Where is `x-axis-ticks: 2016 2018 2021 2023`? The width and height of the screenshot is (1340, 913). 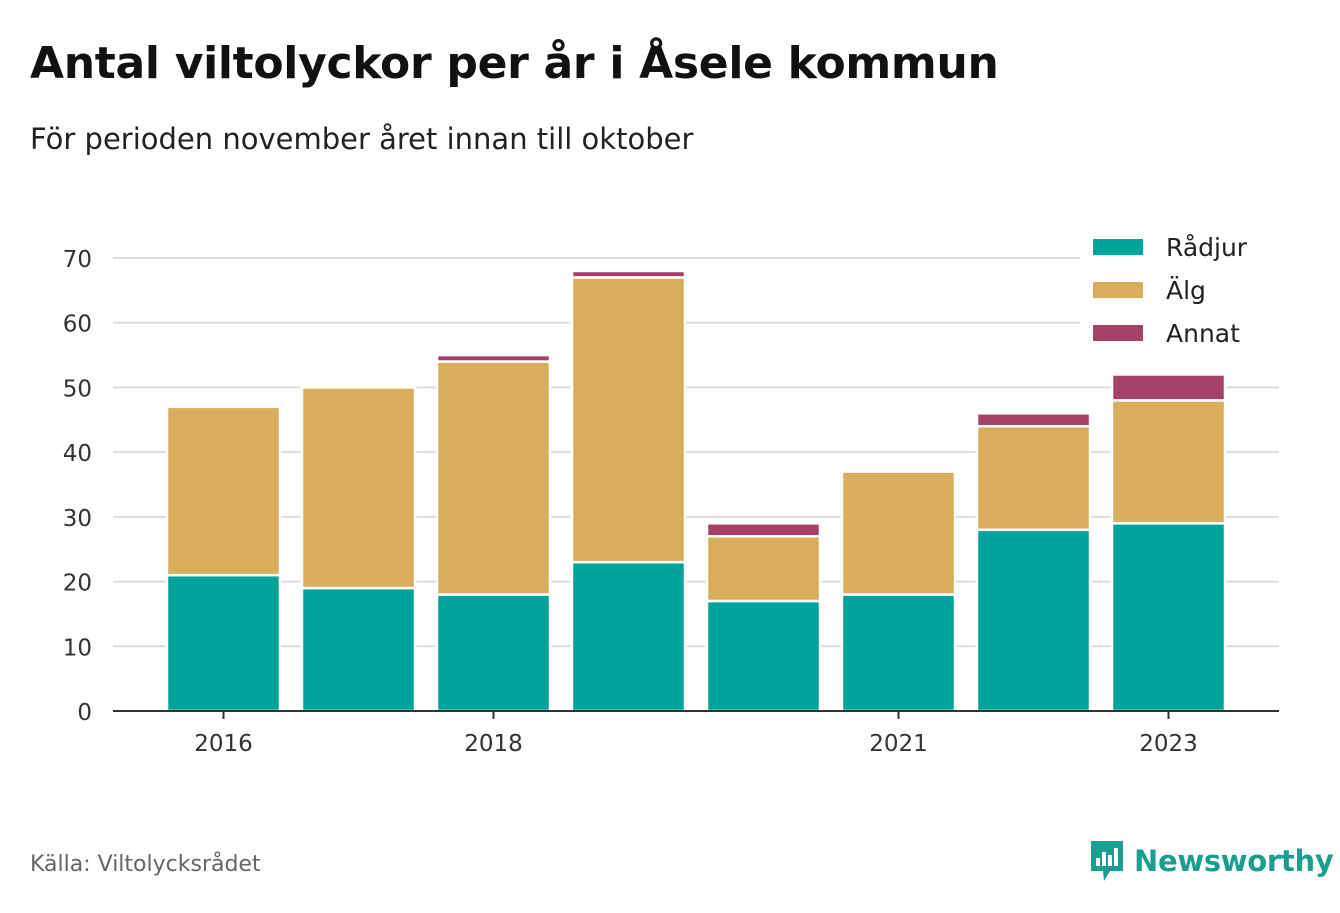
x-axis-ticks: 2016 2018 2021 2023 is located at coordinates (696, 734).